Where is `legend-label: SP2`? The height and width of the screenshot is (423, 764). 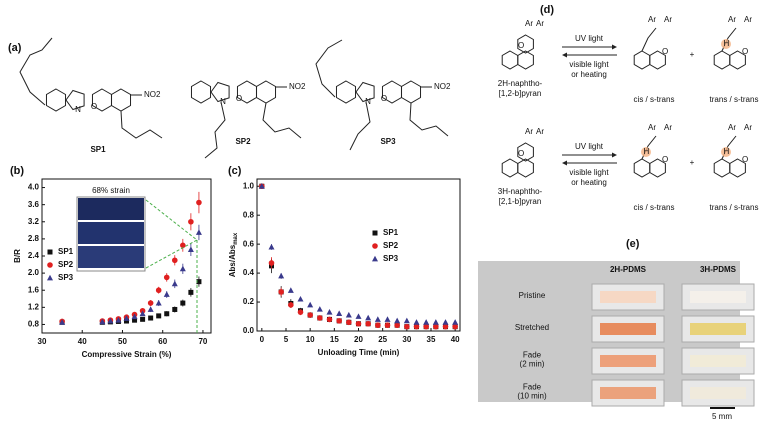
legend-label: SP2 is located at coordinates (66, 264).